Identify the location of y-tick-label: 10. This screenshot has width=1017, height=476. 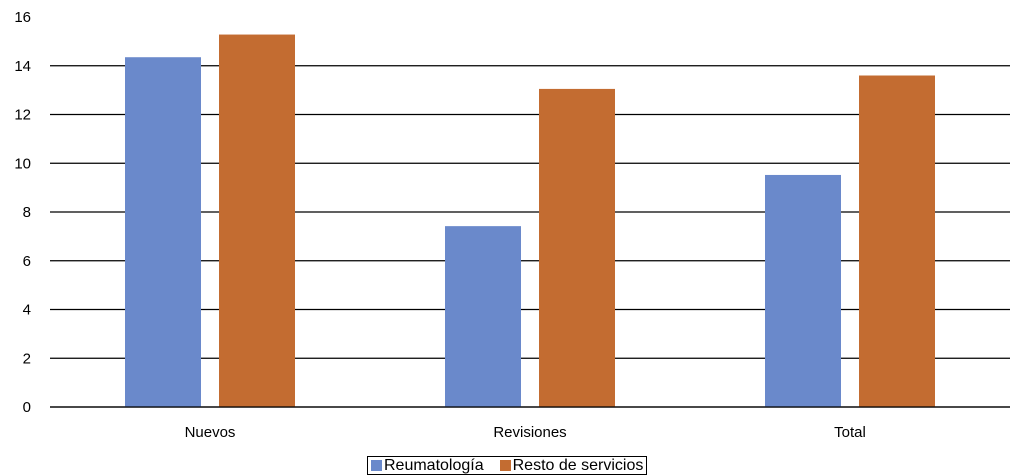
(22, 163).